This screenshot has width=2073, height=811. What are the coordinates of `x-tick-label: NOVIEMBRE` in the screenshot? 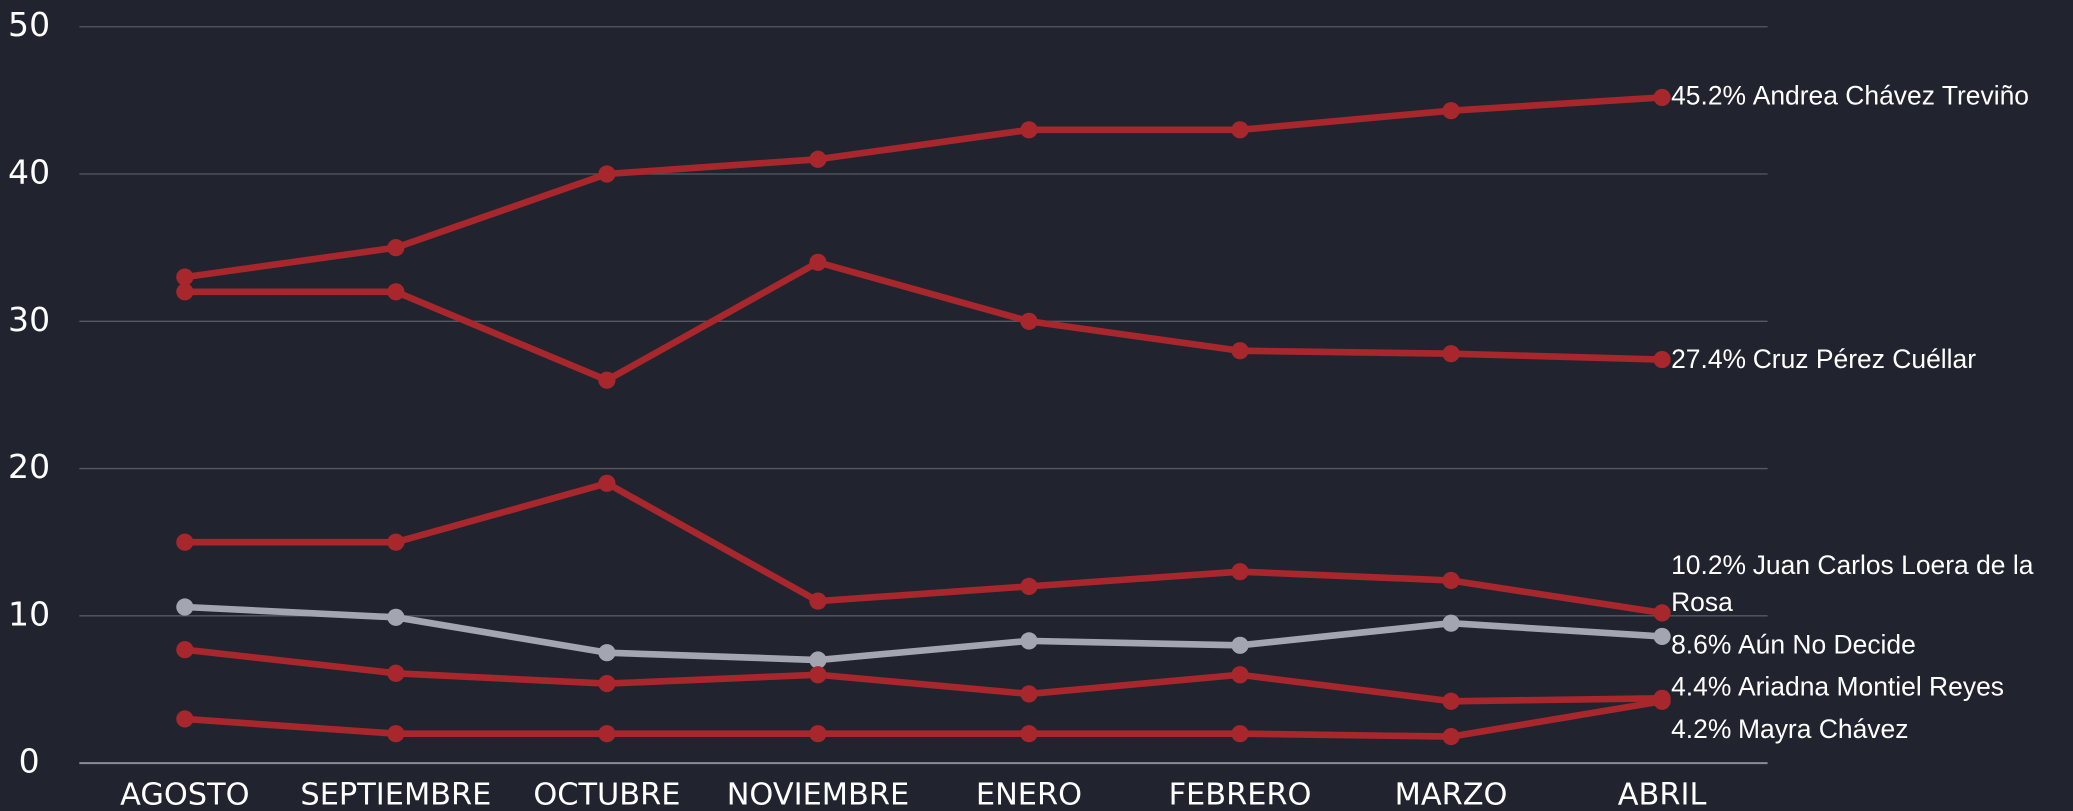 It's located at (818, 794).